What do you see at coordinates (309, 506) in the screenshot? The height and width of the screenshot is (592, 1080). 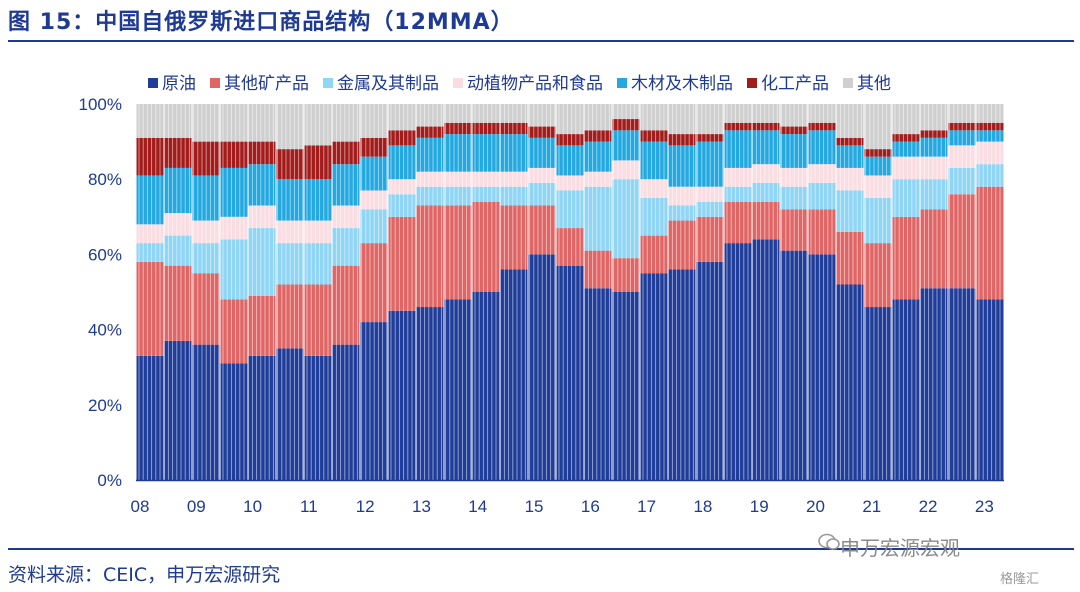 I see `x-tick-label: 11` at bounding box center [309, 506].